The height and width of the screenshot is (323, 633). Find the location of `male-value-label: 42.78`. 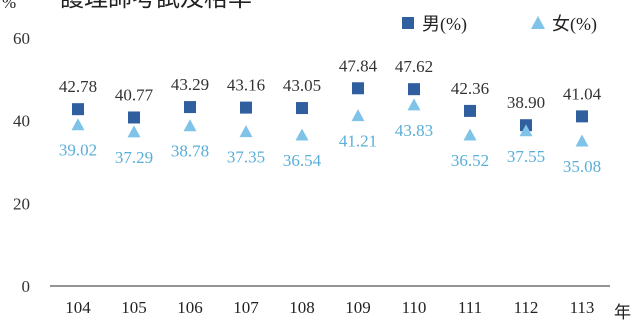

male-value-label: 42.78 is located at coordinates (78, 86).